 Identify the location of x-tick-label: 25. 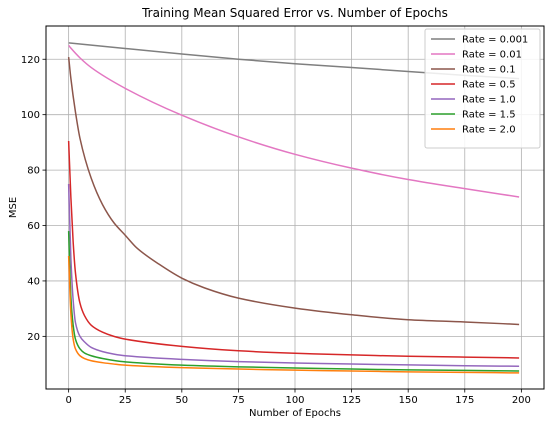
(125, 400).